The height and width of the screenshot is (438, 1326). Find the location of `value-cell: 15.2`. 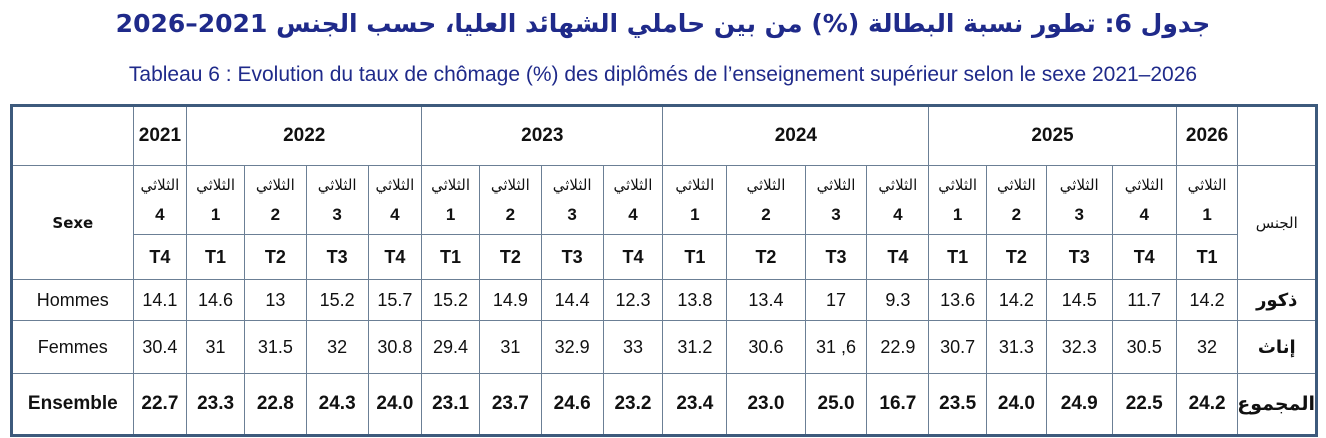

value-cell: 15.2 is located at coordinates (337, 300).